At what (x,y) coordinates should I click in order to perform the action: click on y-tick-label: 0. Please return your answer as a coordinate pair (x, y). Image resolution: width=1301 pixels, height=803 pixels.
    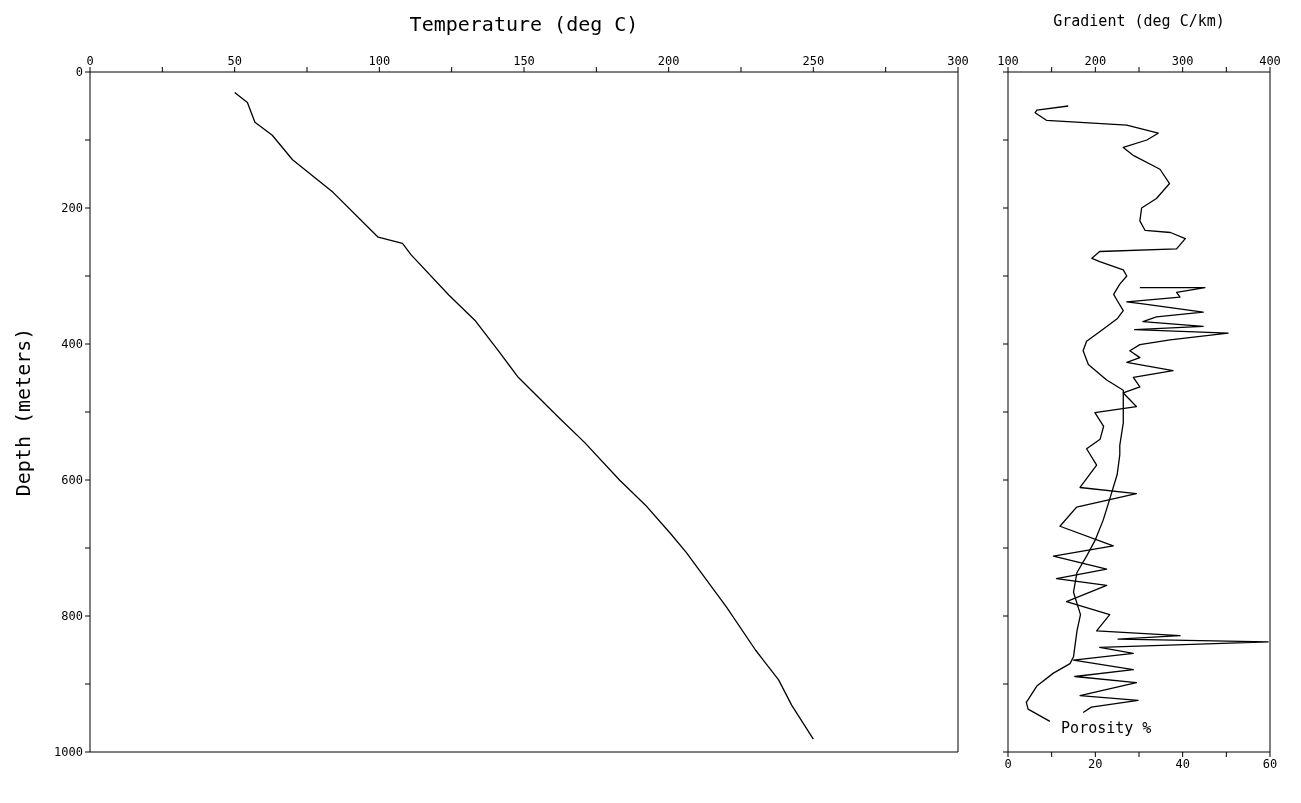
    Looking at the image, I should click on (79, 72).